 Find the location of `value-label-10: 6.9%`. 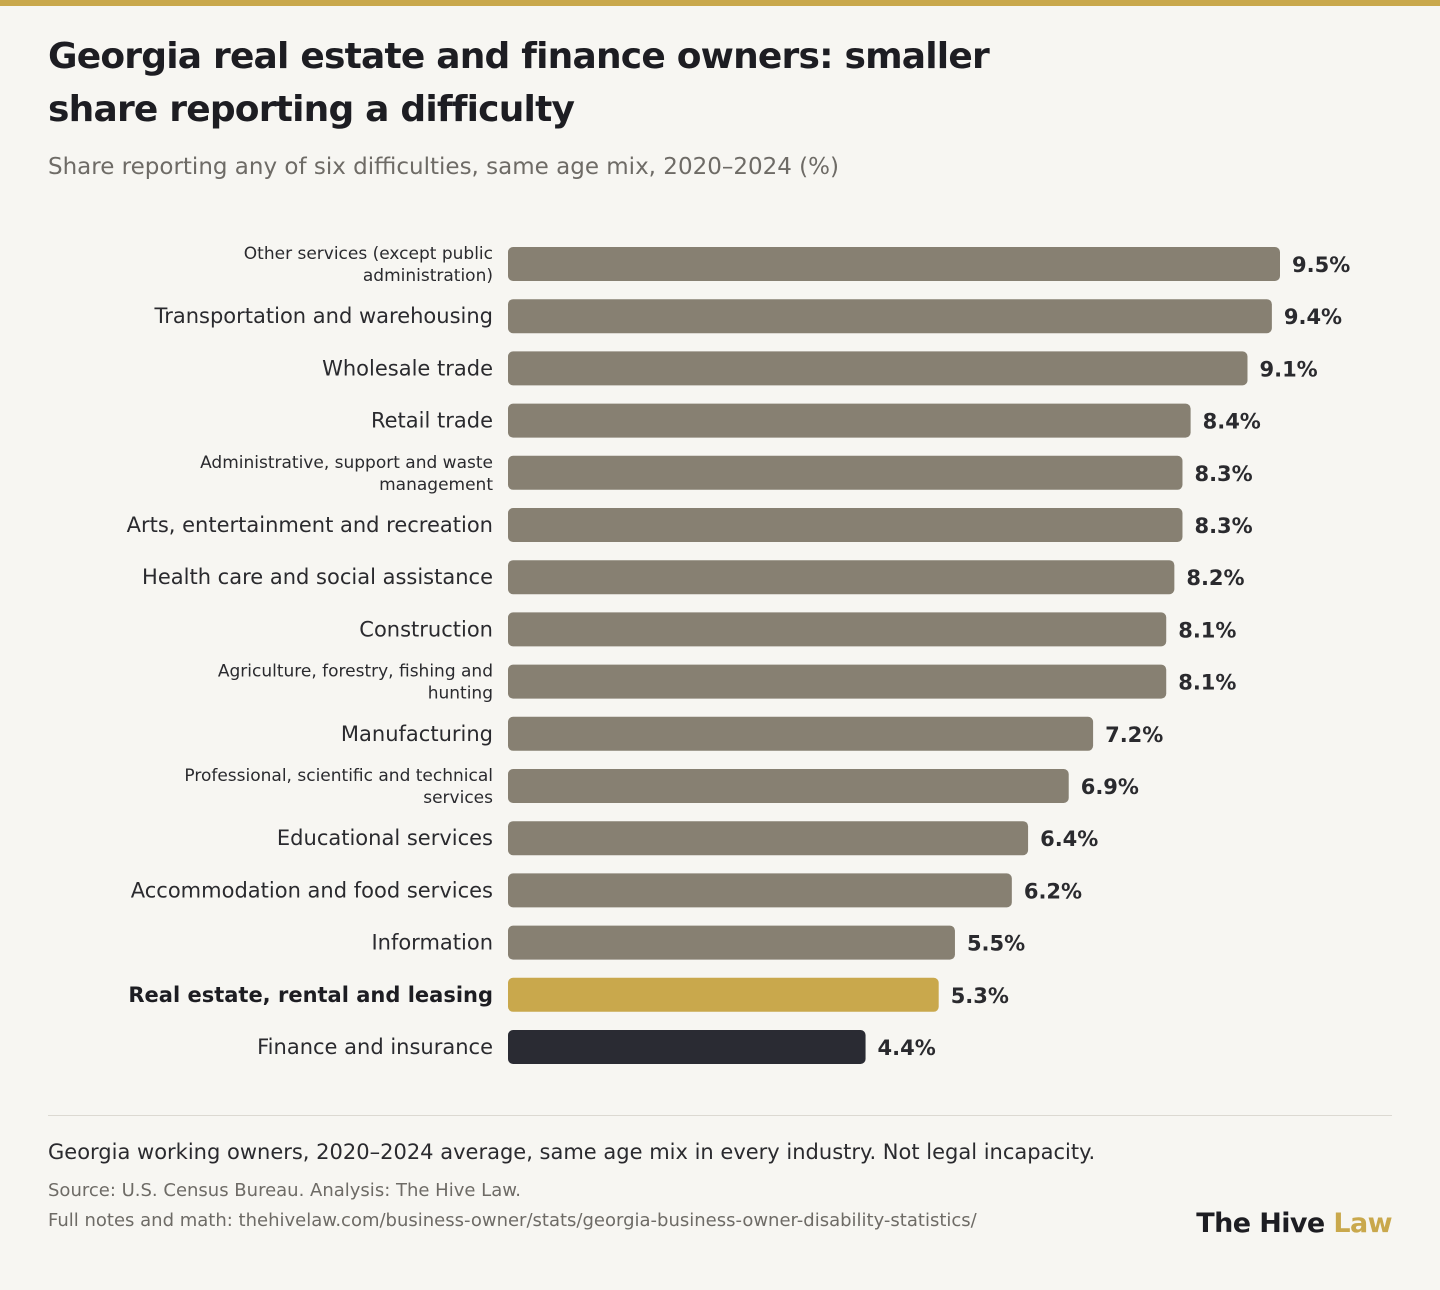

value-label-10: 6.9% is located at coordinates (1110, 787).